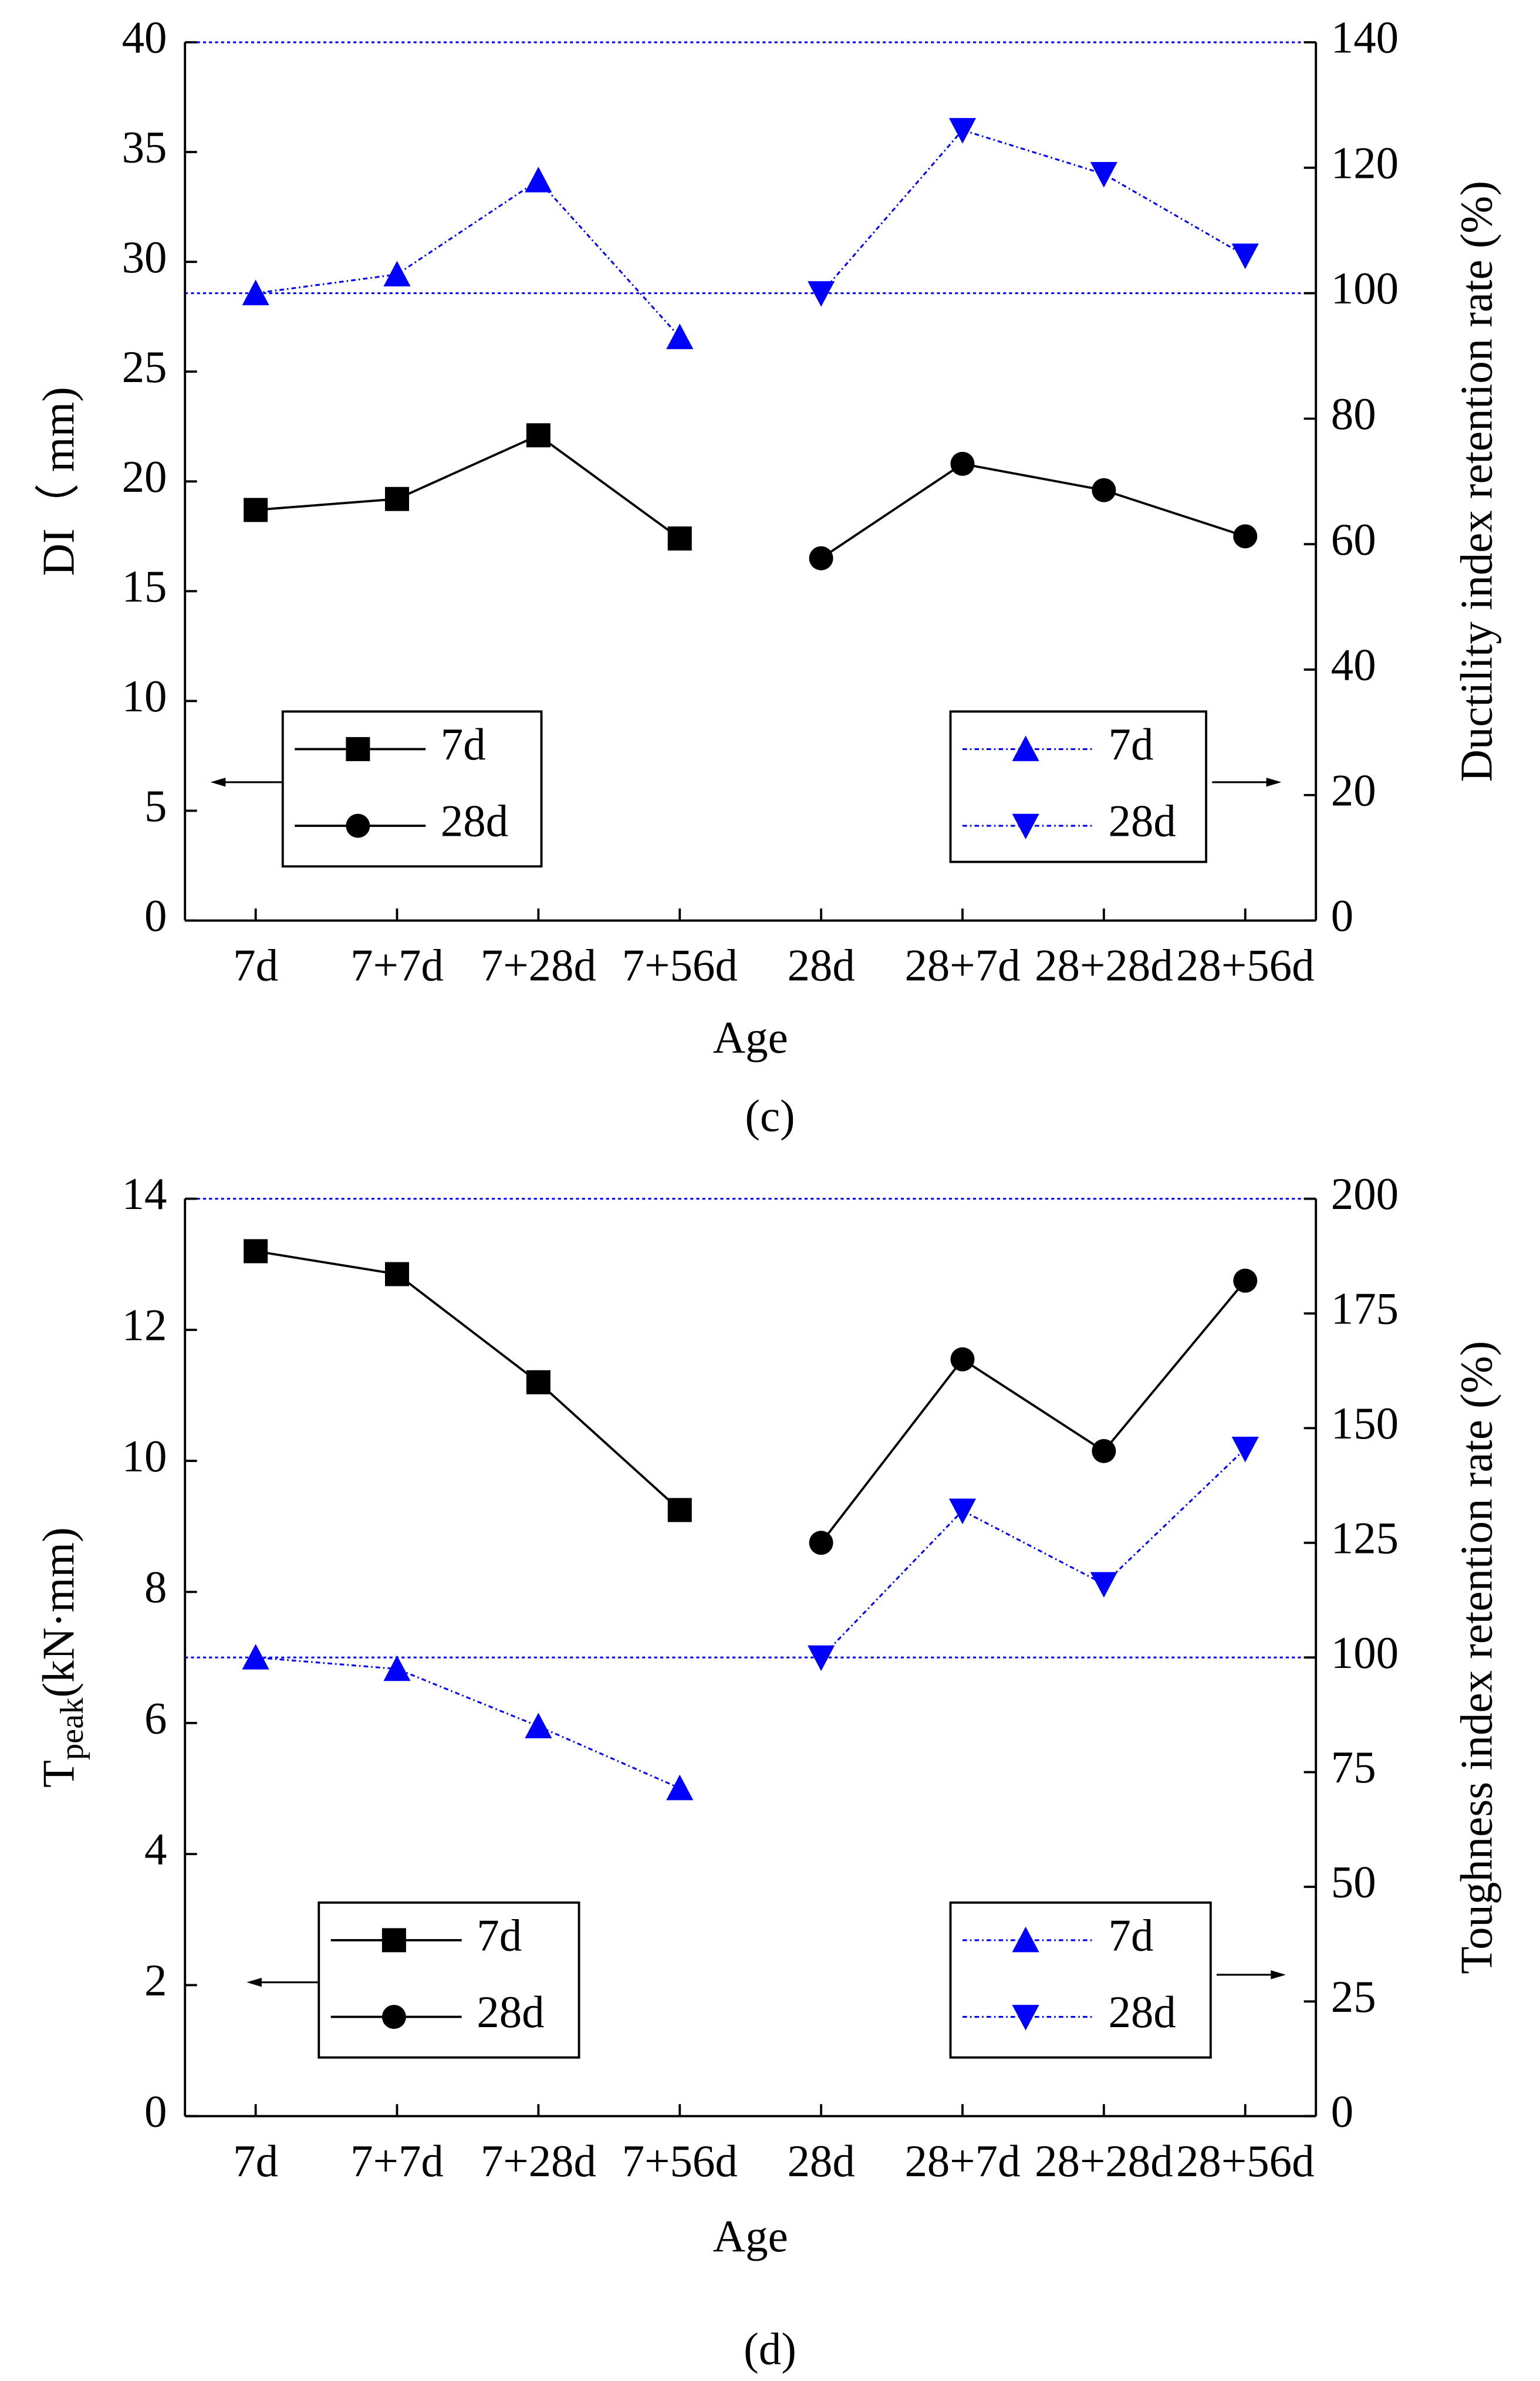  I want to click on y2-tick-label: 140, so click(1365, 38).